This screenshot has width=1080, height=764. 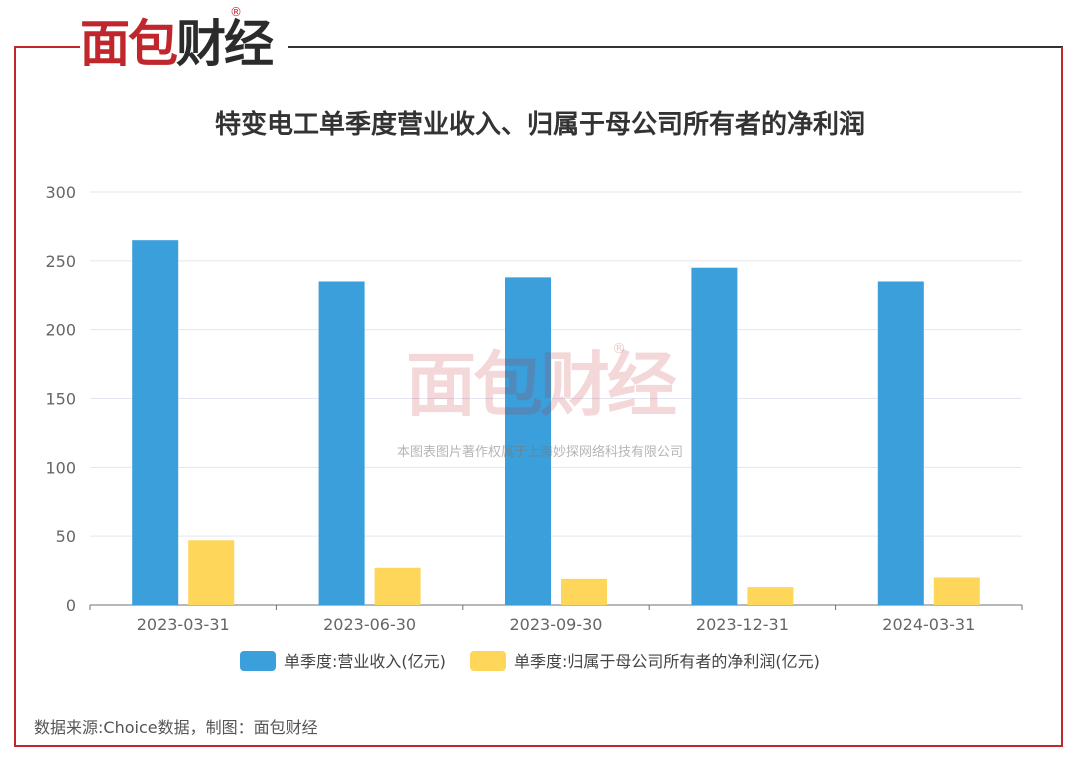 What do you see at coordinates (60, 330) in the screenshot?
I see `y-tick-label-200: 200` at bounding box center [60, 330].